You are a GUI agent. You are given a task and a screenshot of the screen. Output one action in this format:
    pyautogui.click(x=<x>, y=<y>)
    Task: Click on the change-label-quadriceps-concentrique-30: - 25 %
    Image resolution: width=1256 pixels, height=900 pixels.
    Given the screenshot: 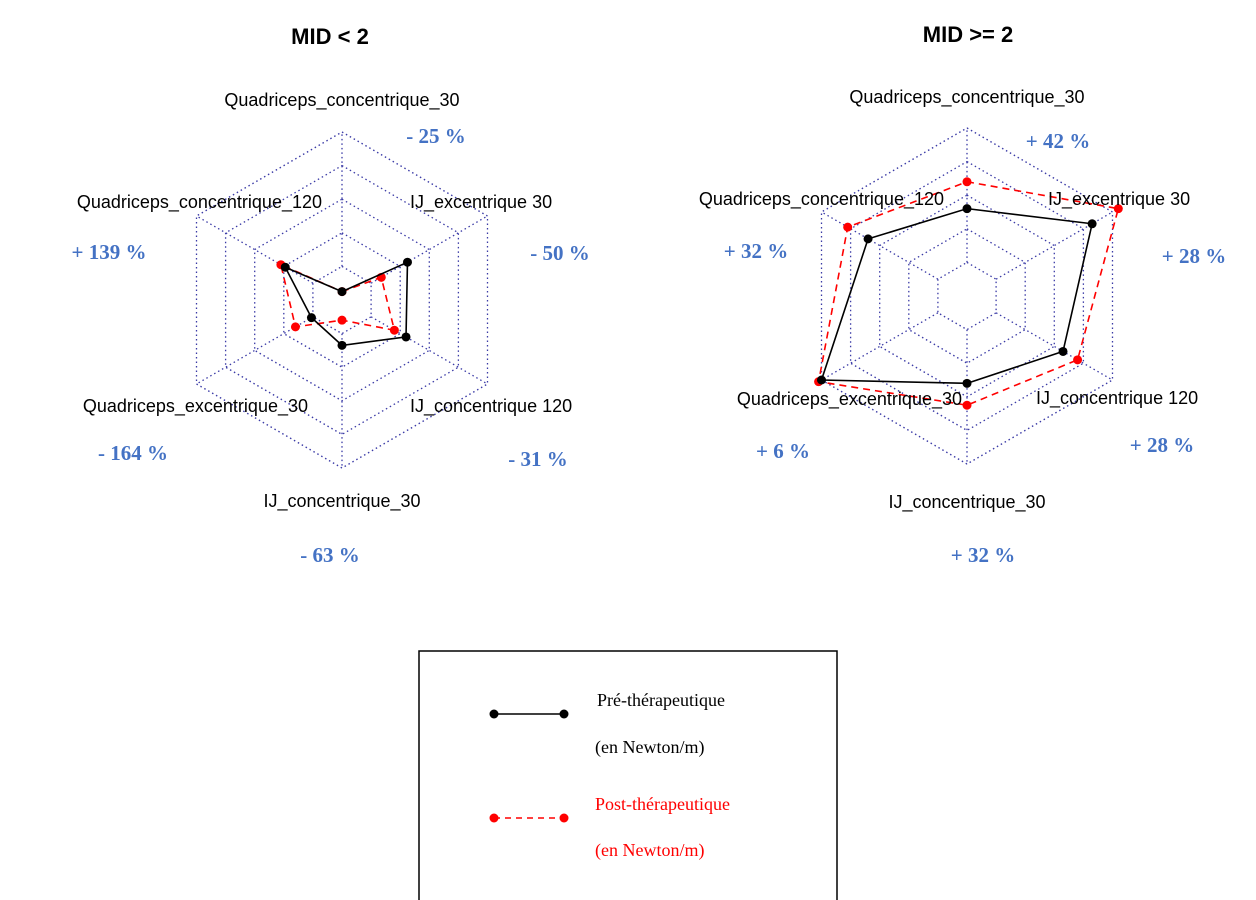 What is the action you would take?
    pyautogui.click(x=436, y=136)
    